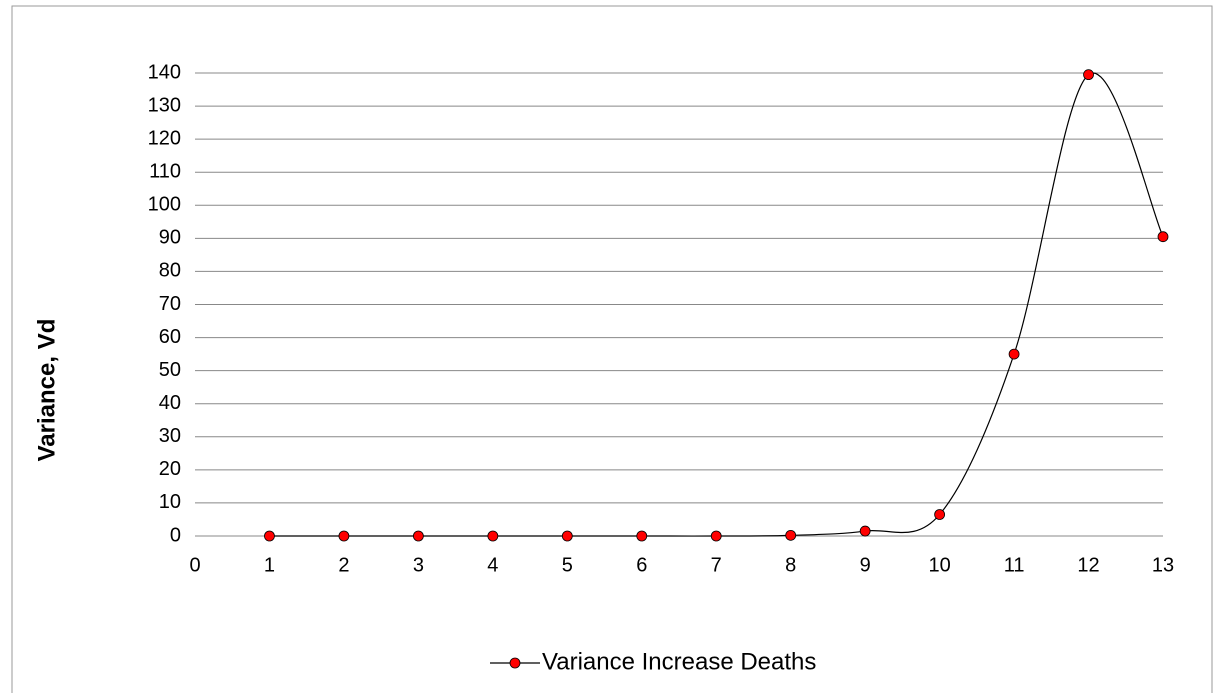 This screenshot has height=693, width=1220. Describe the element at coordinates (1163, 565) in the screenshot. I see `x-tick-label: 13` at that location.